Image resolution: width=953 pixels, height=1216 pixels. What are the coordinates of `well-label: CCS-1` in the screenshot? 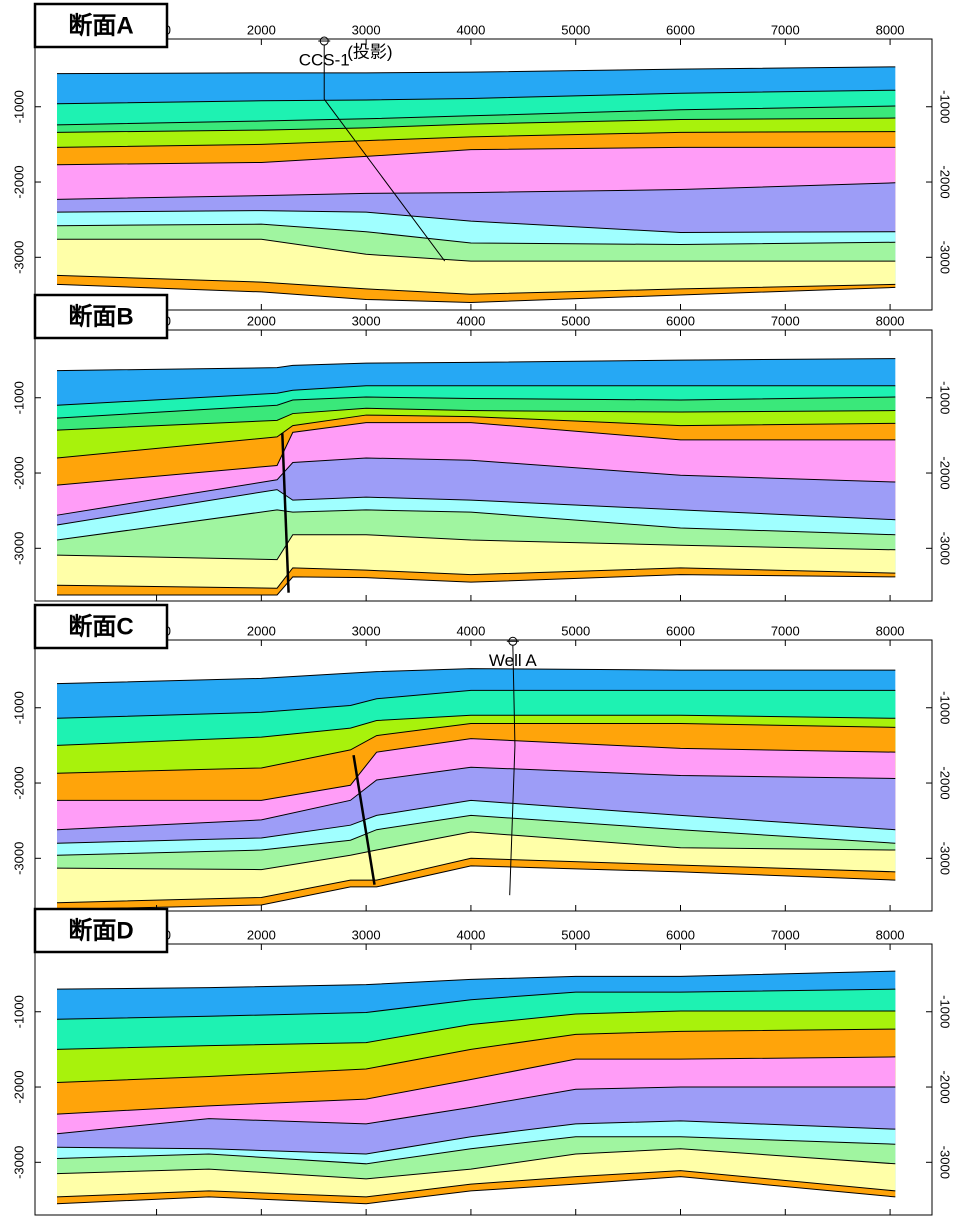 It's located at (324, 60).